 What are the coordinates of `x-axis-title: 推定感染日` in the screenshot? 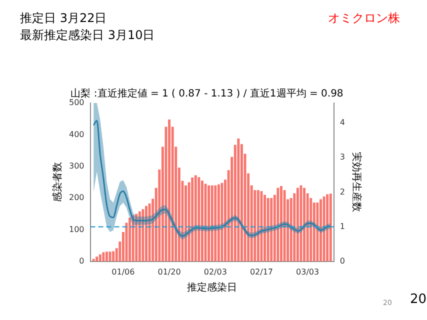 It's located at (212, 288).